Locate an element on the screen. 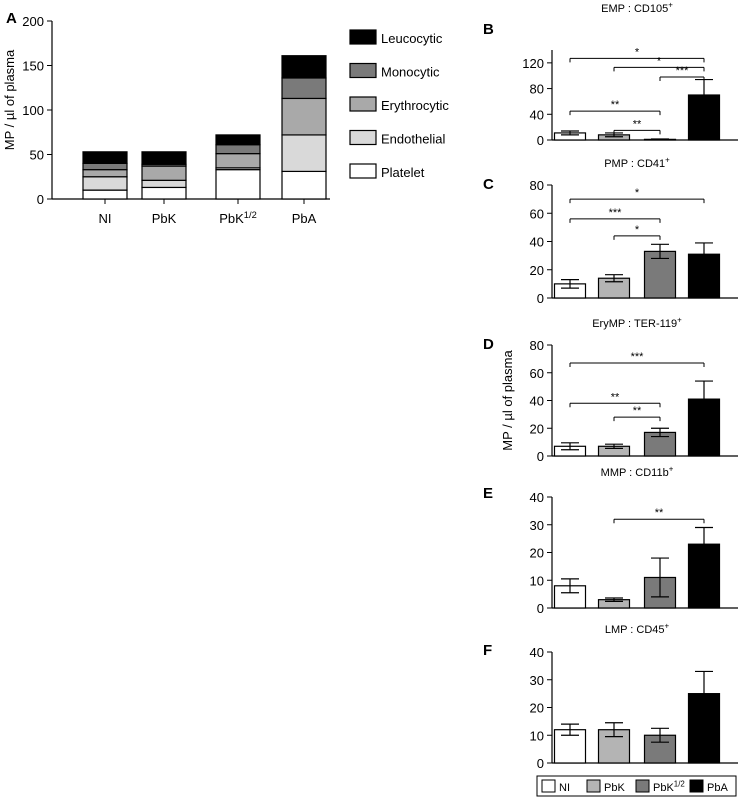  panel-b-sig-label: *** is located at coordinates (683, 71).